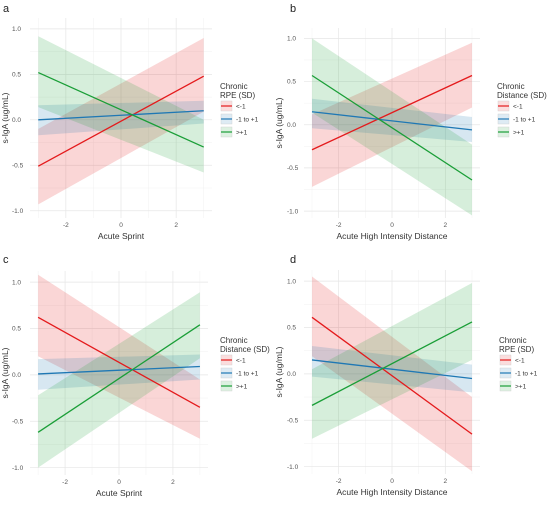 Image resolution: width=550 pixels, height=505 pixels. What do you see at coordinates (6, 9) in the screenshot?
I see `panel-letter: a` at bounding box center [6, 9].